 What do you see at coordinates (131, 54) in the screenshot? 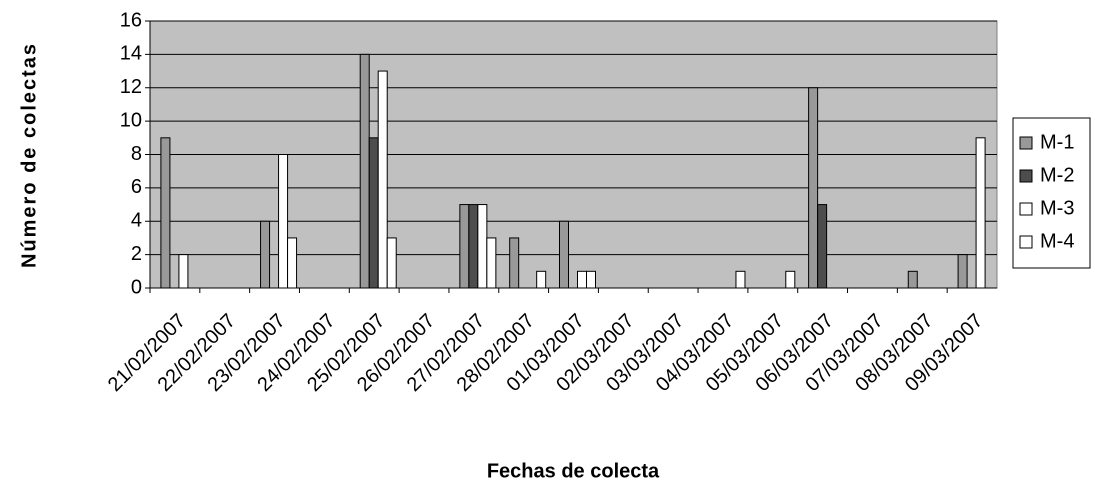
I see `y-tick-label: 14` at bounding box center [131, 54].